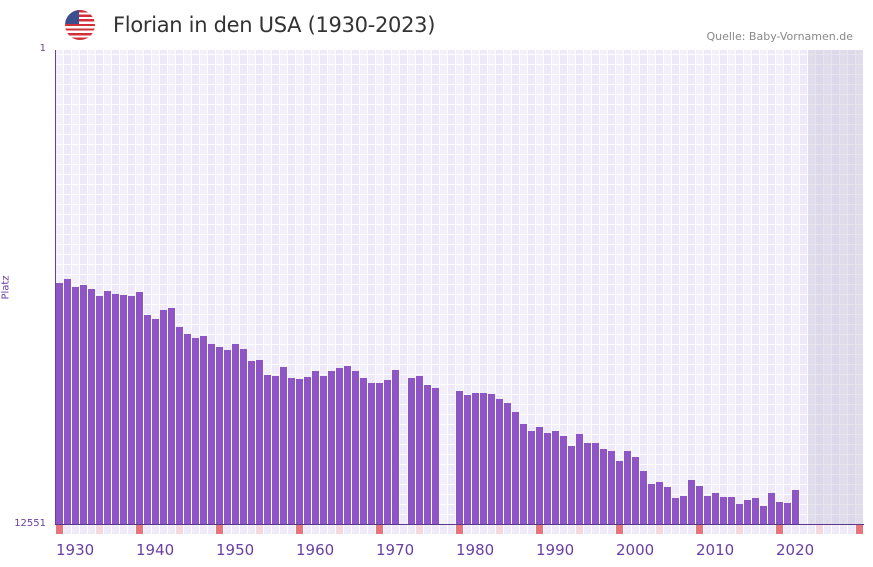 The image size is (873, 567). I want to click on year-tick-1984, so click(491, 529).